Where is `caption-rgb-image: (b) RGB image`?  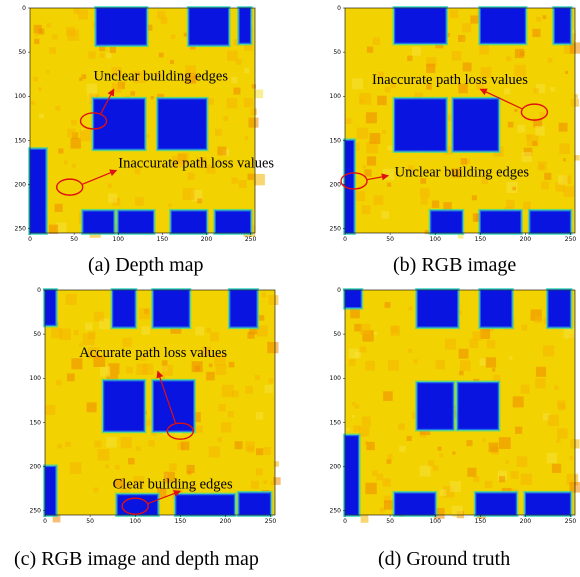
caption-rgb-image: (b) RGB image is located at coordinates (455, 265).